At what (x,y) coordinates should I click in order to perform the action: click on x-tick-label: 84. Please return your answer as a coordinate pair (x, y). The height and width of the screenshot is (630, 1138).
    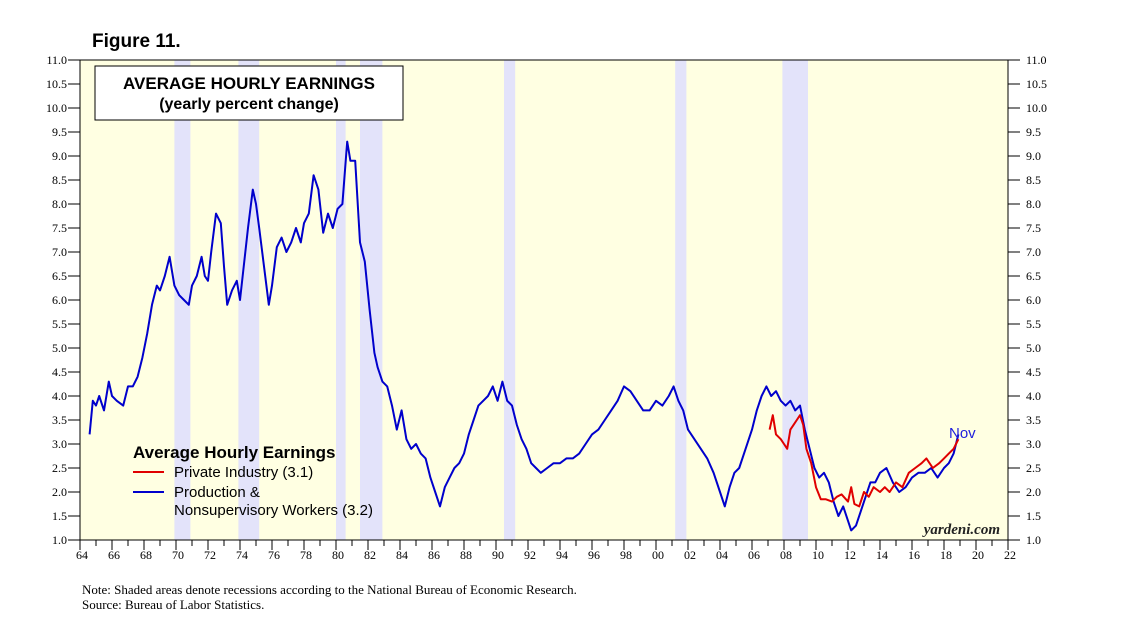
    Looking at the image, I should click on (402, 555).